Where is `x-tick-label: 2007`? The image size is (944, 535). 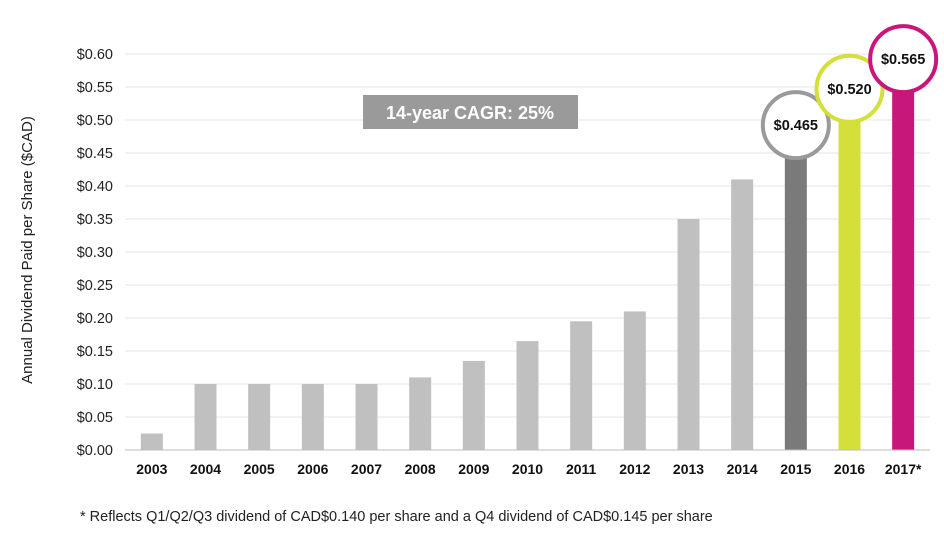
x-tick-label: 2007 is located at coordinates (366, 469).